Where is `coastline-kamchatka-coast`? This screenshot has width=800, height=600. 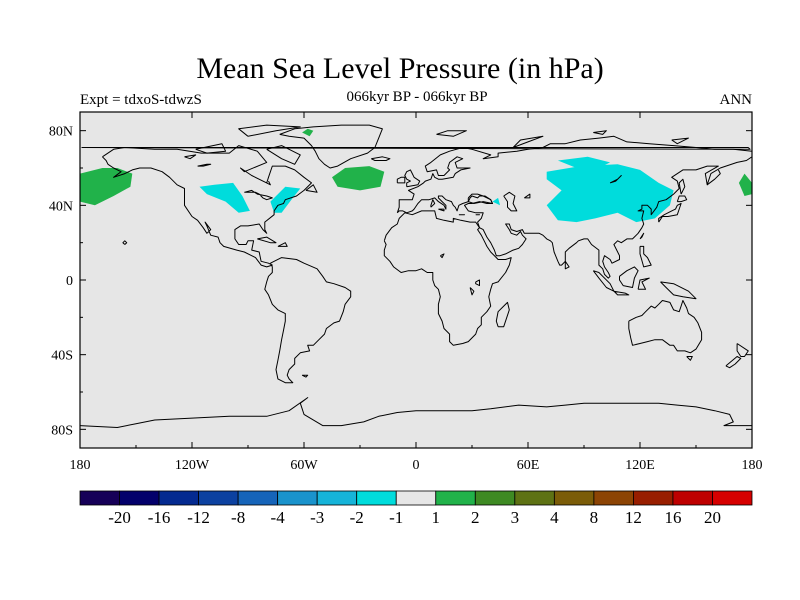 coastline-kamchatka-coast is located at coordinates (713, 177).